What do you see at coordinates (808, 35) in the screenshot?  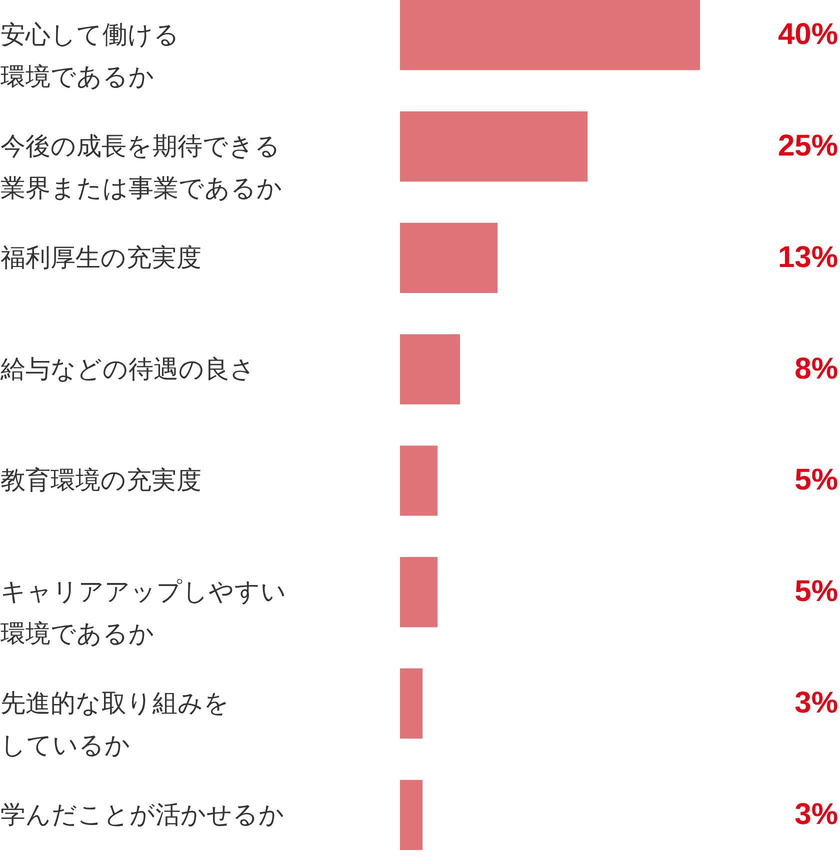 I see `data-label: 40%` at bounding box center [808, 35].